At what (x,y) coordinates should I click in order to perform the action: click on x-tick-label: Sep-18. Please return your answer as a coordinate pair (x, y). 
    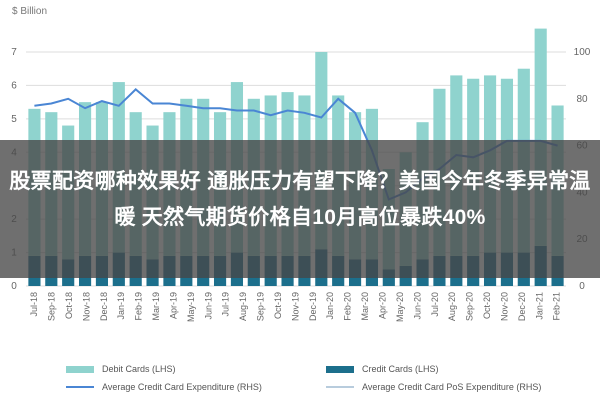
    Looking at the image, I should click on (51, 306).